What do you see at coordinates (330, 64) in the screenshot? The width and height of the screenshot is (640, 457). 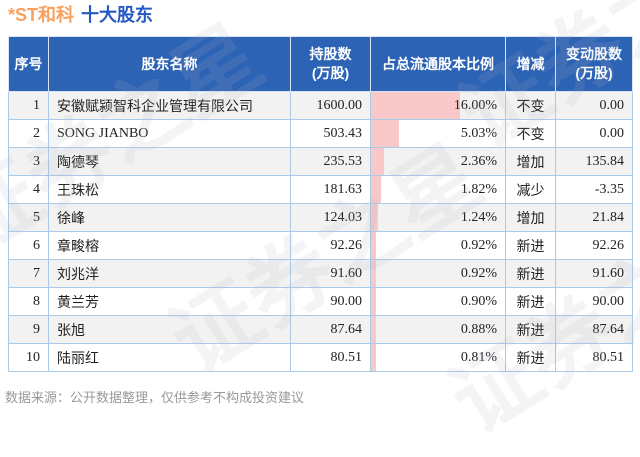 I see `column-header: 持股数 (万股)` at bounding box center [330, 64].